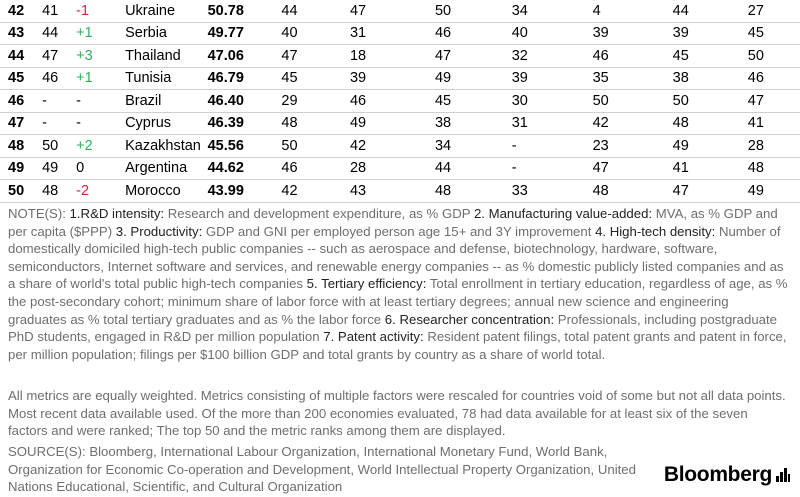  I want to click on metric-rank-cell: 28, so click(392, 168).